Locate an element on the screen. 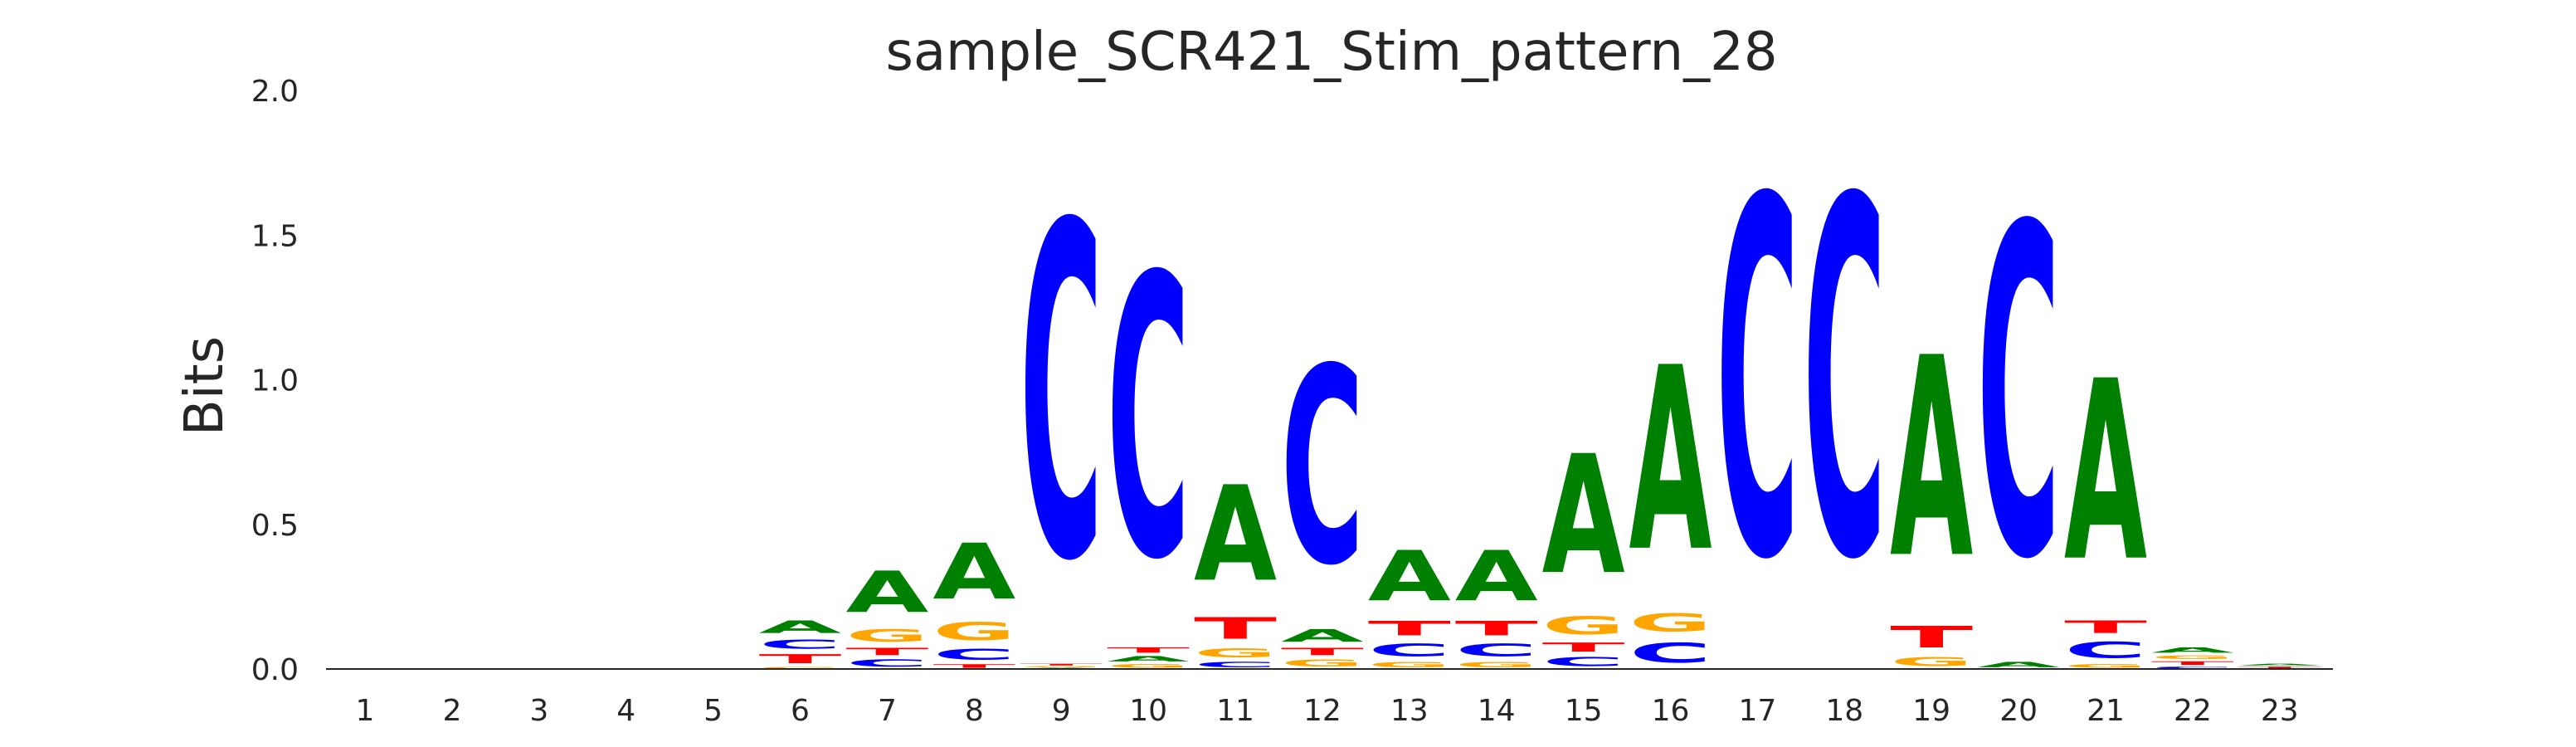  x-tick-label: 8 is located at coordinates (974, 711).